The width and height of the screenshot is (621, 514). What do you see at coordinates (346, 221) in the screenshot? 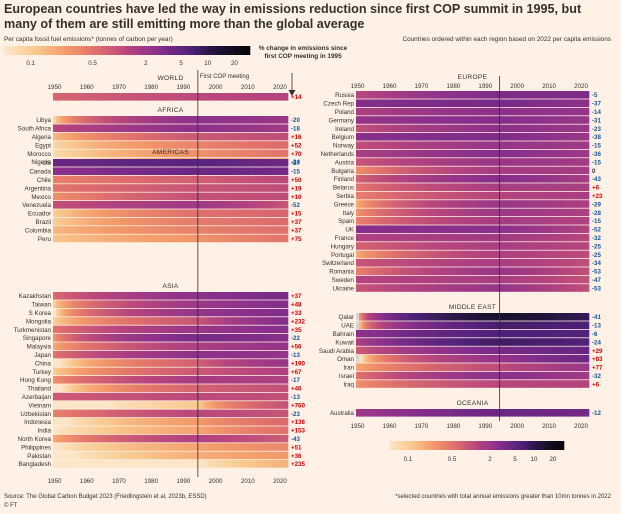
I see `country-label: Spain` at bounding box center [346, 221].